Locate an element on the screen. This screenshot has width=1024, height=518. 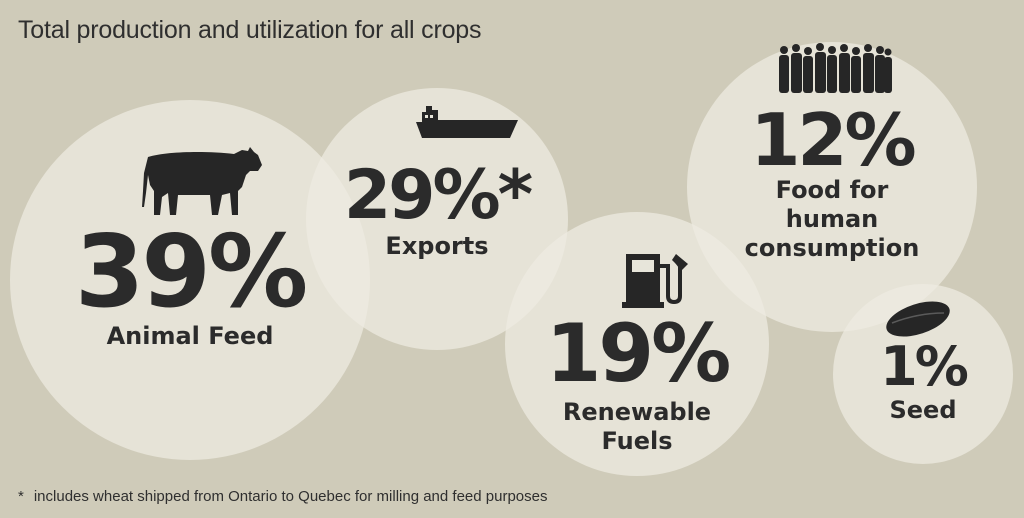
exports-label-group: 29%* Exports is located at coordinates (437, 211).